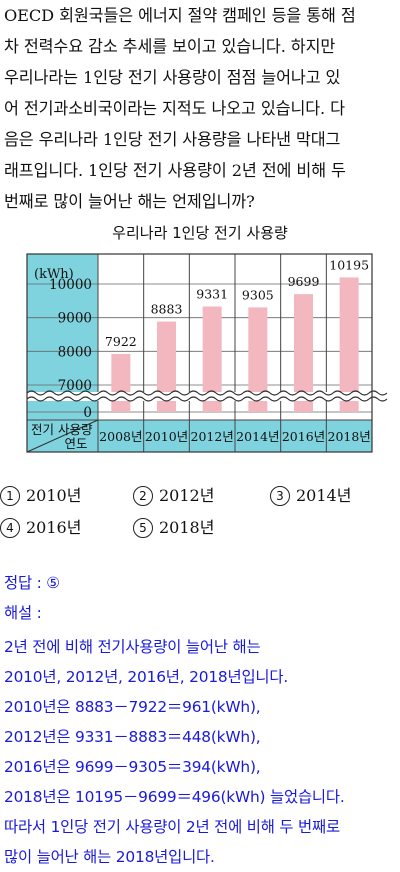 This screenshot has height=872, width=400. What do you see at coordinates (172, 827) in the screenshot?
I see `explanation-line: 따라서 1인당 전기 사용량이 2년 전에 비해 두 번째로` at bounding box center [172, 827].